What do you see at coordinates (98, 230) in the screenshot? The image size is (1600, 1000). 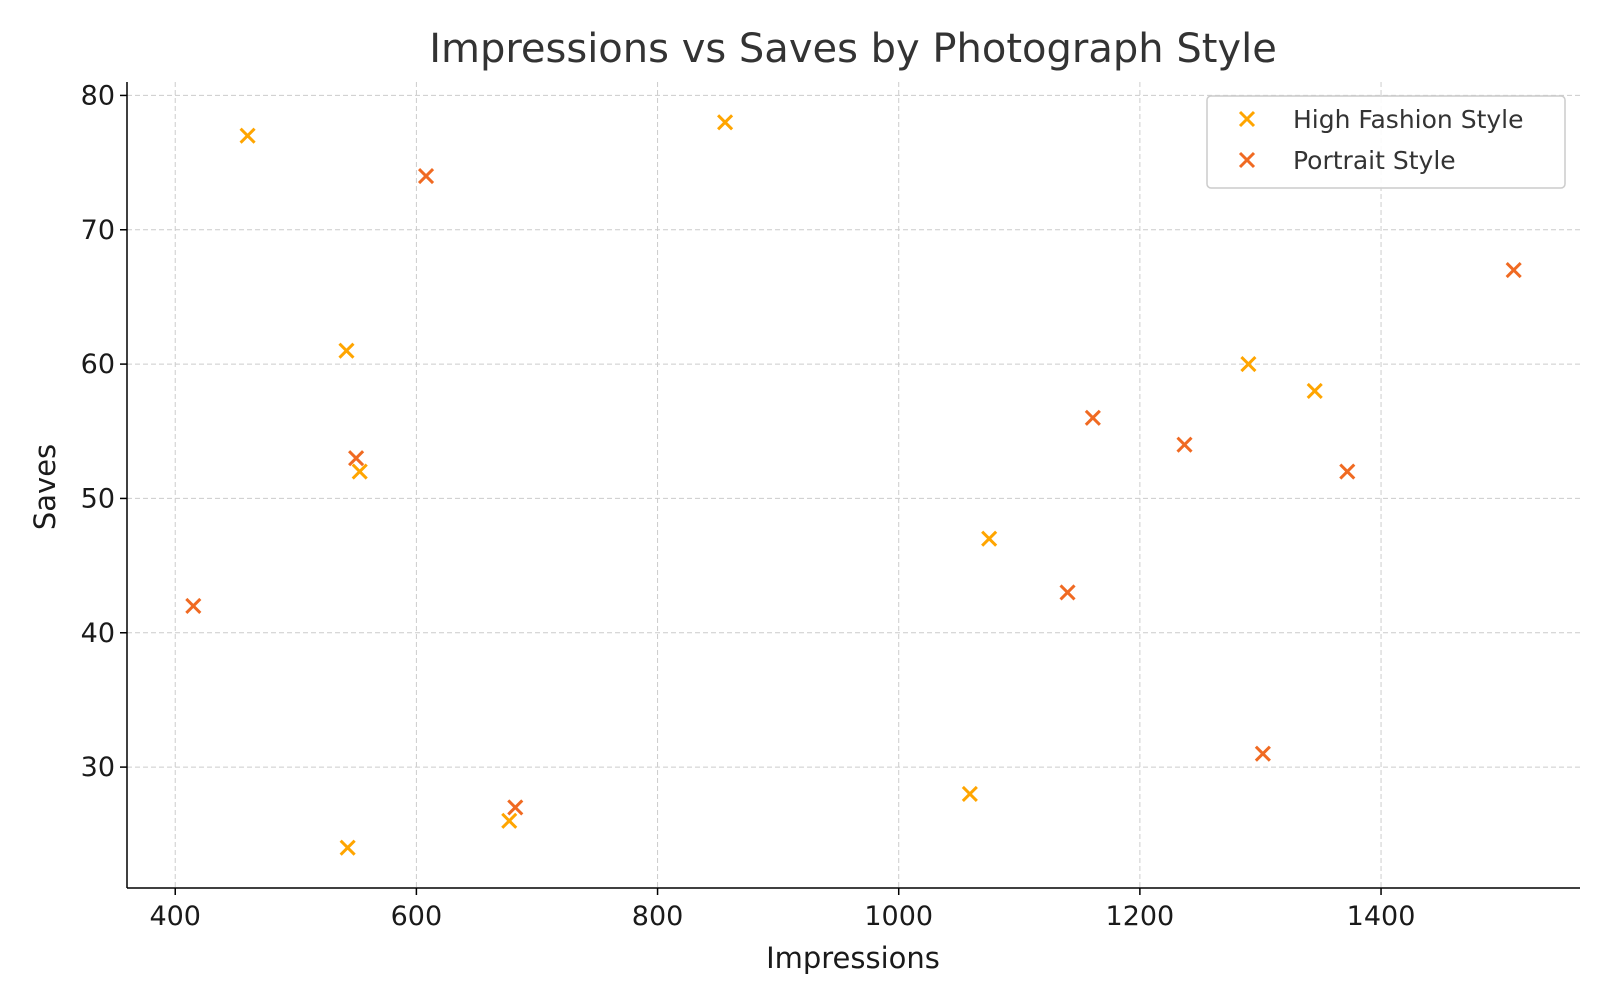 I see `y-tick-label: 70` at bounding box center [98, 230].